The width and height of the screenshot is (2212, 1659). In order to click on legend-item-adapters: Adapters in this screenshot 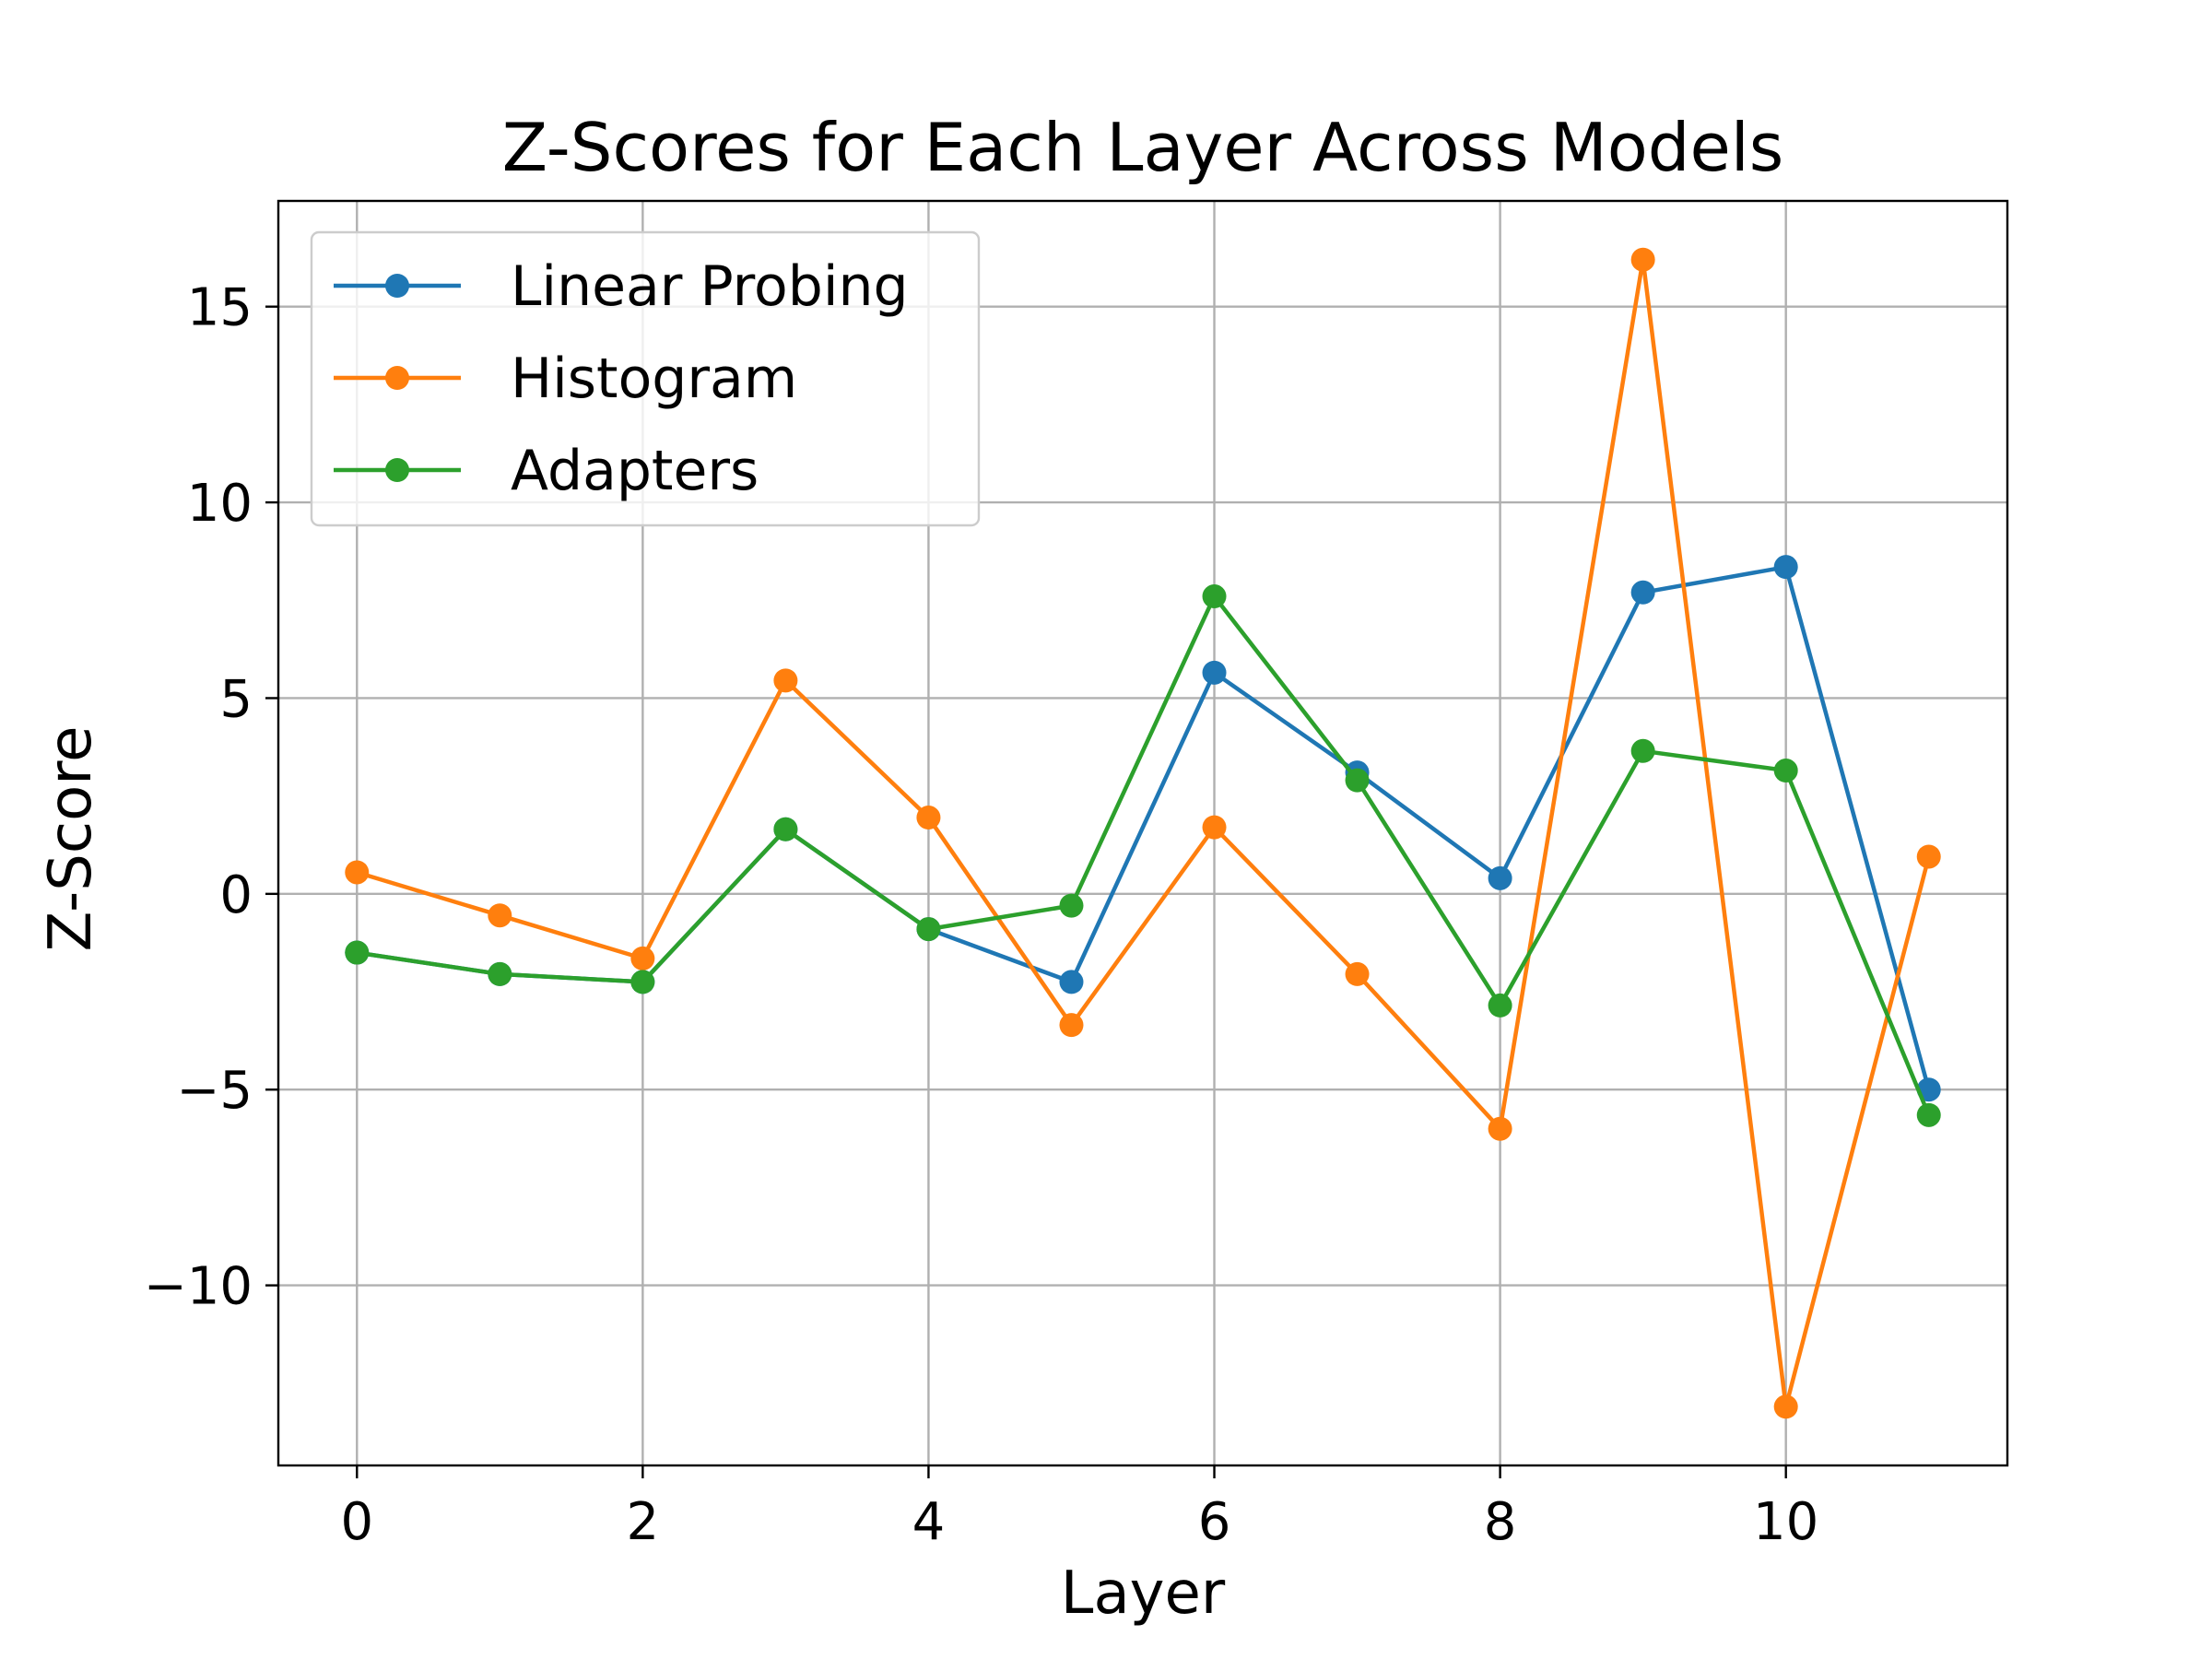, I will do `click(546, 471)`.